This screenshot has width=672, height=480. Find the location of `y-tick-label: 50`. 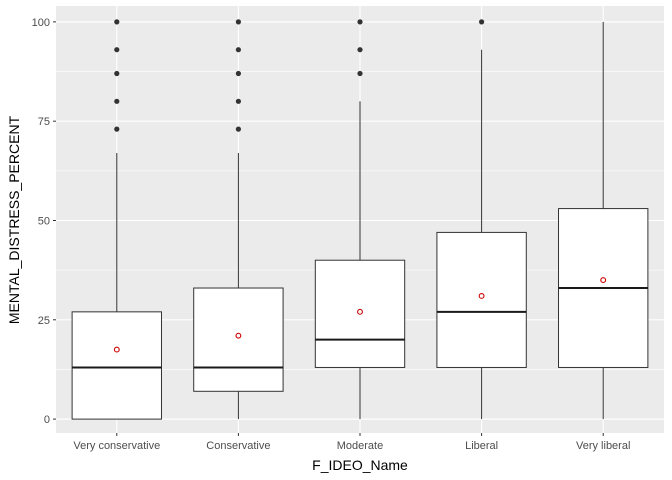

y-tick-label: 50 is located at coordinates (44, 221).